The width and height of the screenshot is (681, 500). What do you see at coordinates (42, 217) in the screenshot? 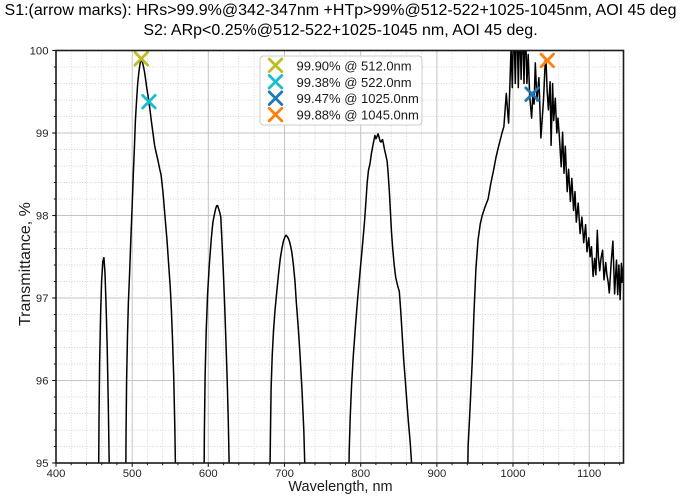
I see `svg-text: 98` at bounding box center [42, 217].